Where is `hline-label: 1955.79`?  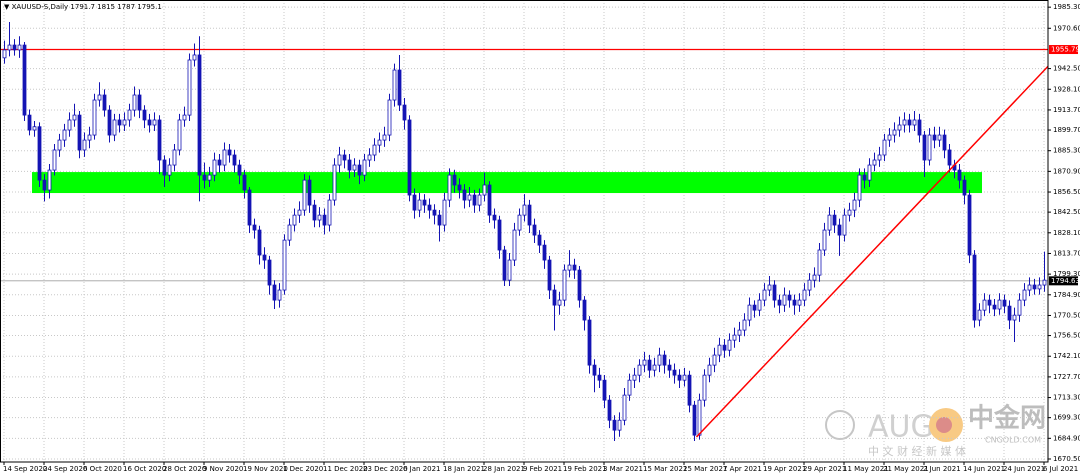
hline-label: 1955.79 is located at coordinates (1065, 50).